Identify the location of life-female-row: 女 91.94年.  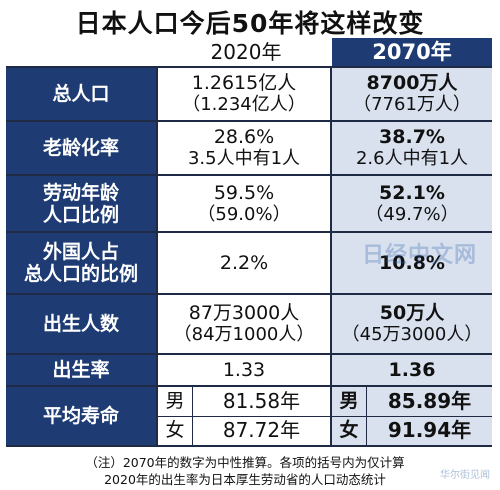
(412, 430).